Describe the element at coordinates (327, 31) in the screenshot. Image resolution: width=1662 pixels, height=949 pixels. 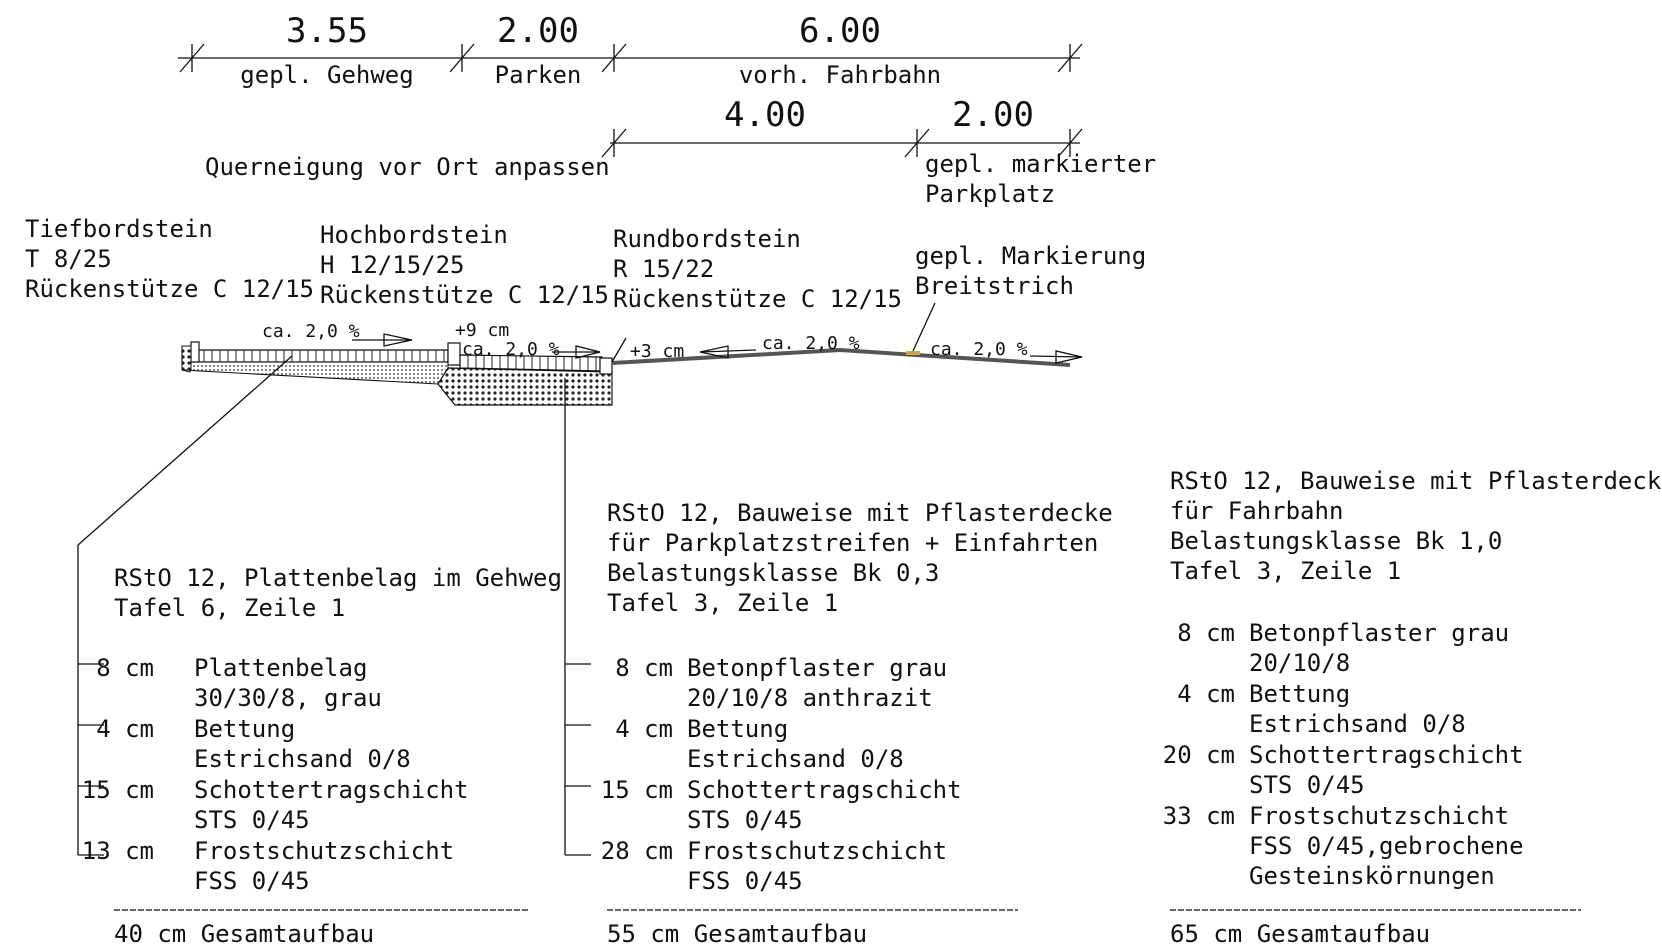
I see `dim-gehweg-value: 3.55` at that location.